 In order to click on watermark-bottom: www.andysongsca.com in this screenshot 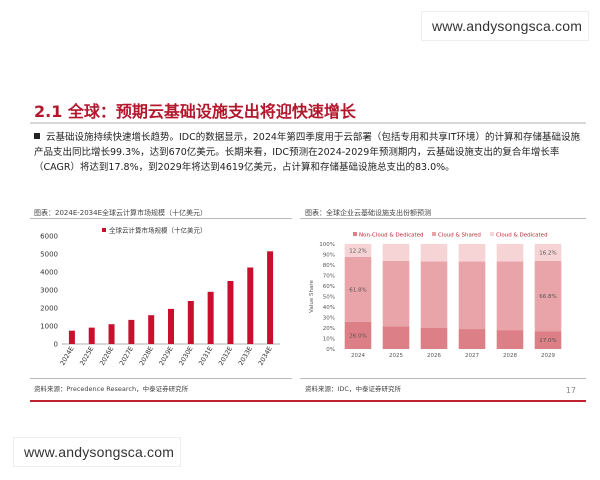, I will do `click(97, 452)`.